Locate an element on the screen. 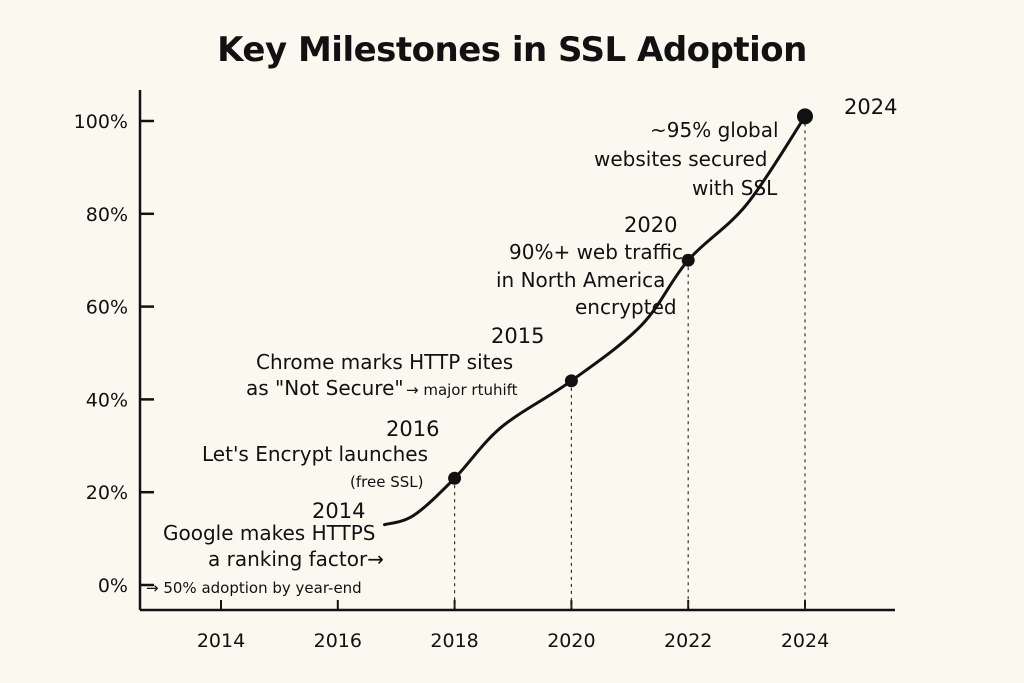 Image resolution: width=1024 pixels, height=683 pixels. annotation-year: 2014 is located at coordinates (338, 511).